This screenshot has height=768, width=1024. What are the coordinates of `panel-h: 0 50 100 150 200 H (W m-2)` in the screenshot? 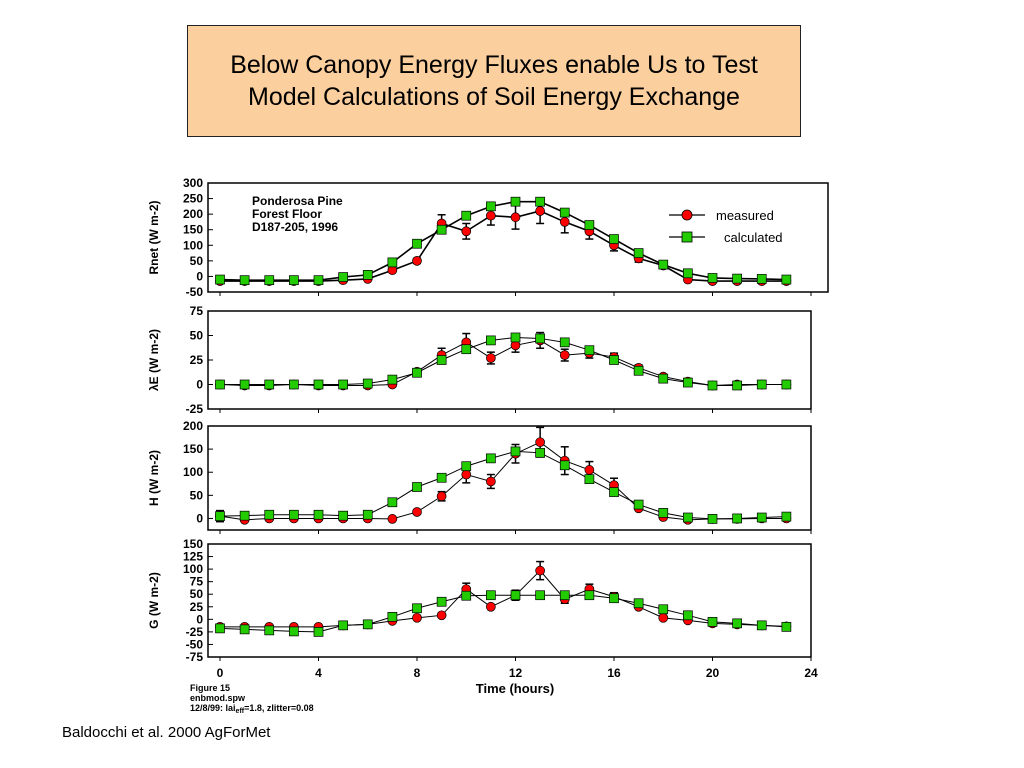 It's located at (479, 476).